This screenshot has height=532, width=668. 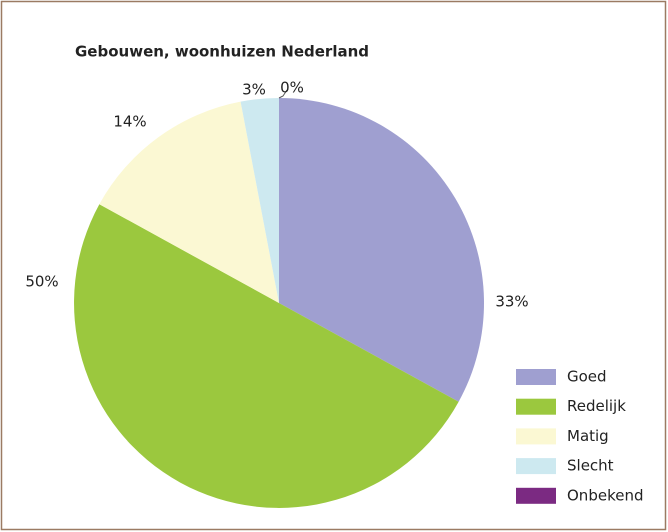 I want to click on leader-line, so click(x=283, y=94).